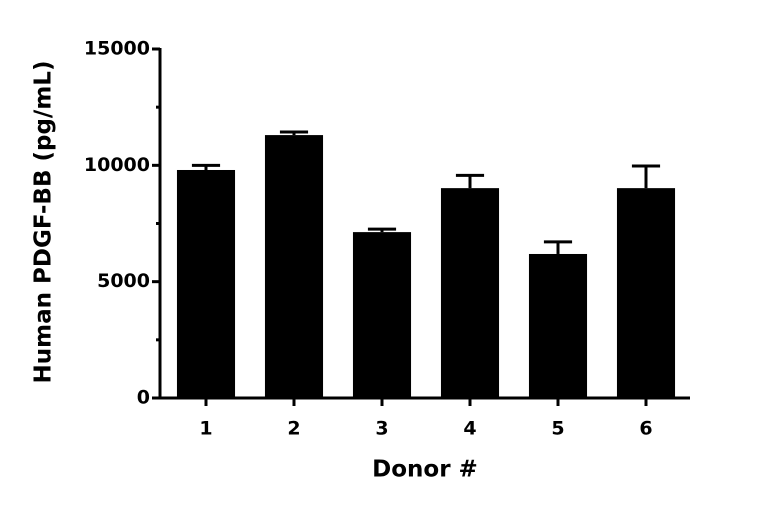  What do you see at coordinates (293, 429) in the screenshot?
I see `x-tick-label: 2` at bounding box center [293, 429].